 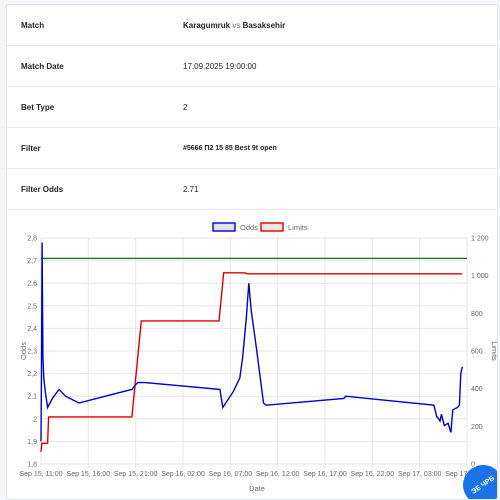 I want to click on y-right-tick-label: 800, so click(x=477, y=314).